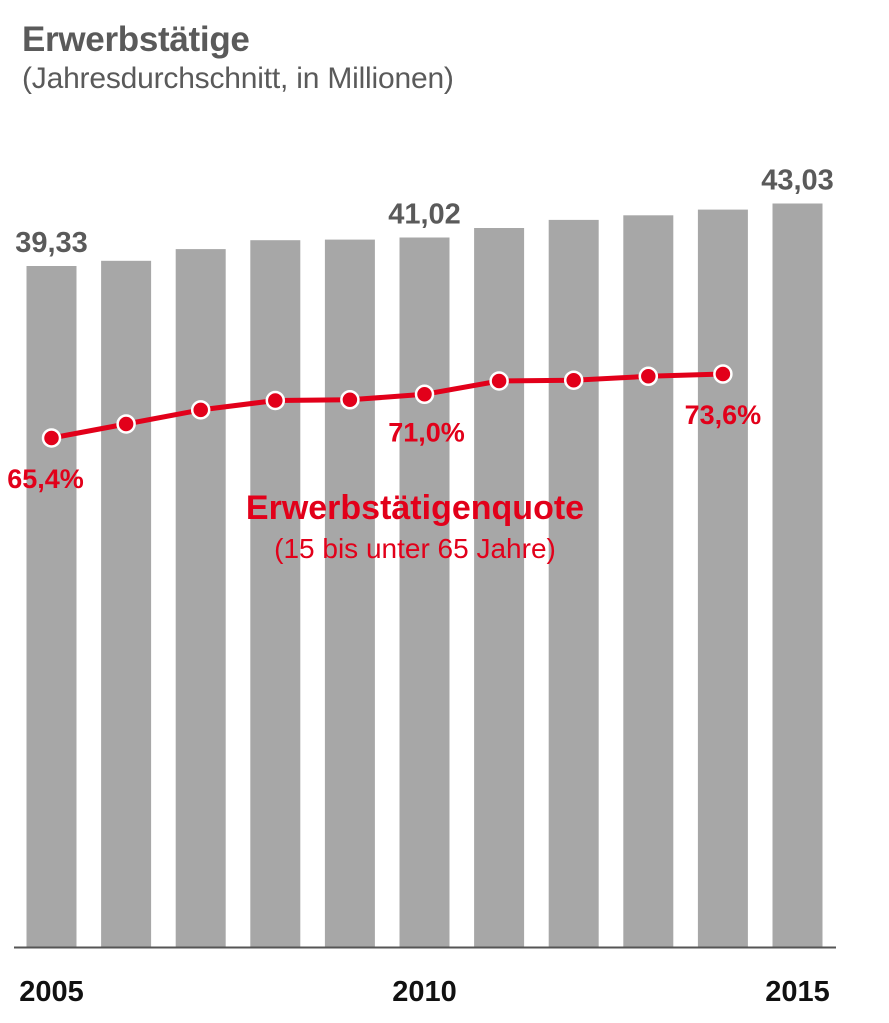  Describe the element at coordinates (573, 583) in the screenshot. I see `bar-2012` at that location.